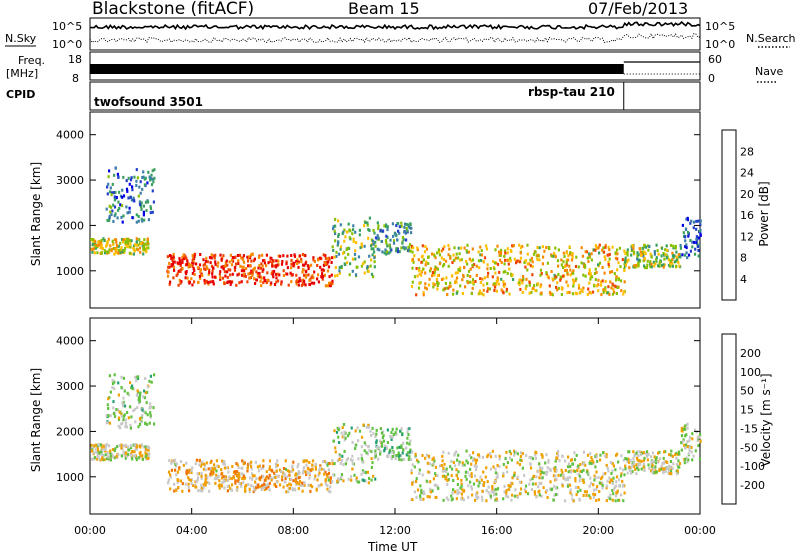  I want to click on power-colorbar-frame, so click(729, 215).